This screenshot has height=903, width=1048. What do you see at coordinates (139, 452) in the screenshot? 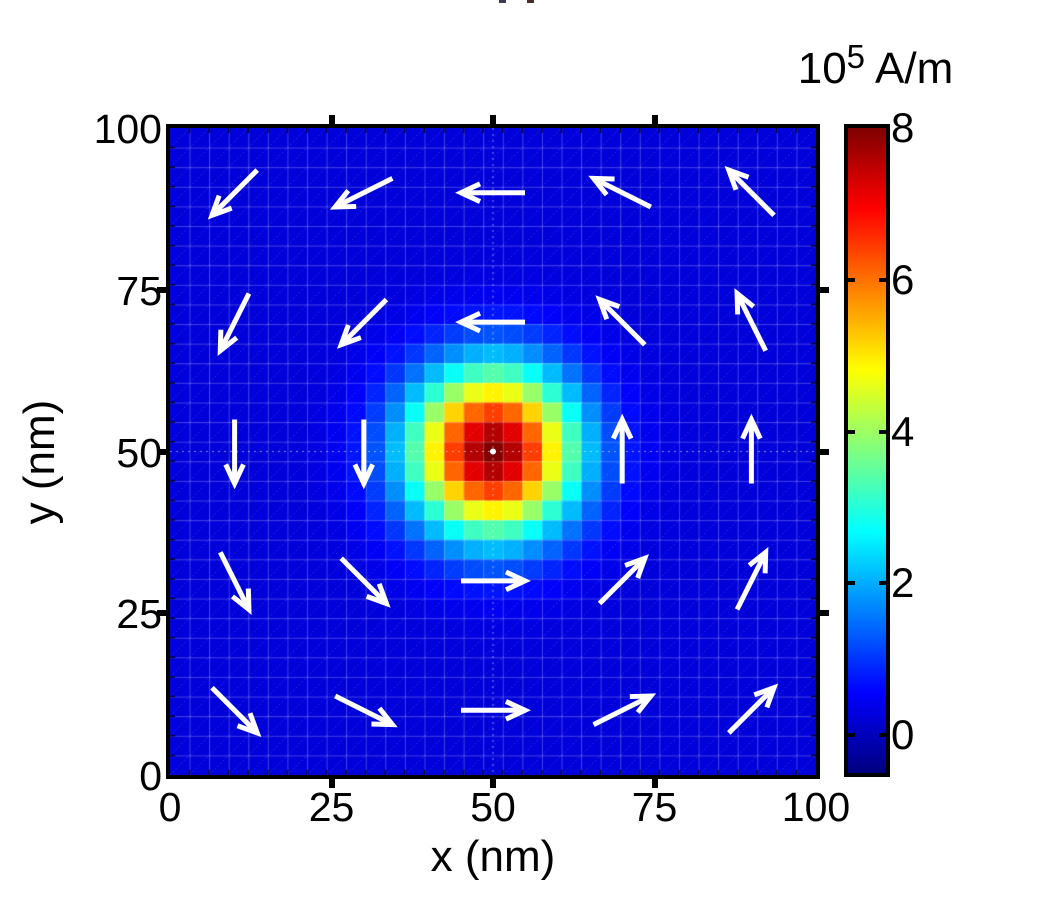
I see `y-tick-label: 50` at bounding box center [139, 452].